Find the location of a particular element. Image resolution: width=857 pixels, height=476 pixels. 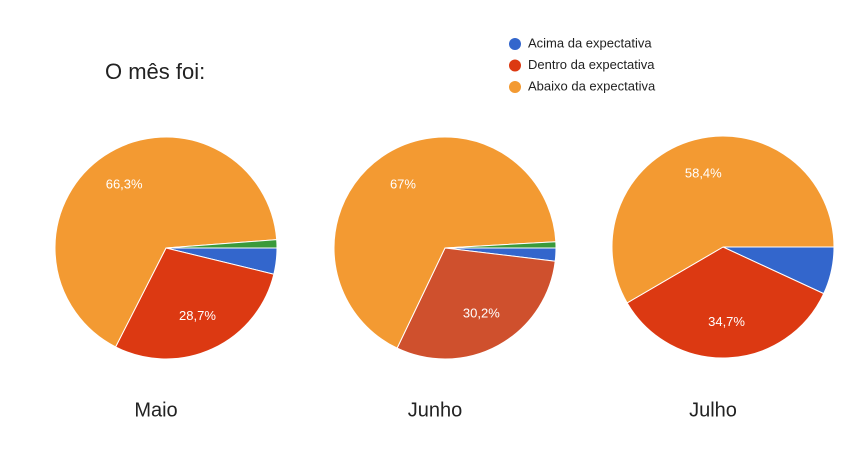

slice-label: 67% is located at coordinates (403, 184).